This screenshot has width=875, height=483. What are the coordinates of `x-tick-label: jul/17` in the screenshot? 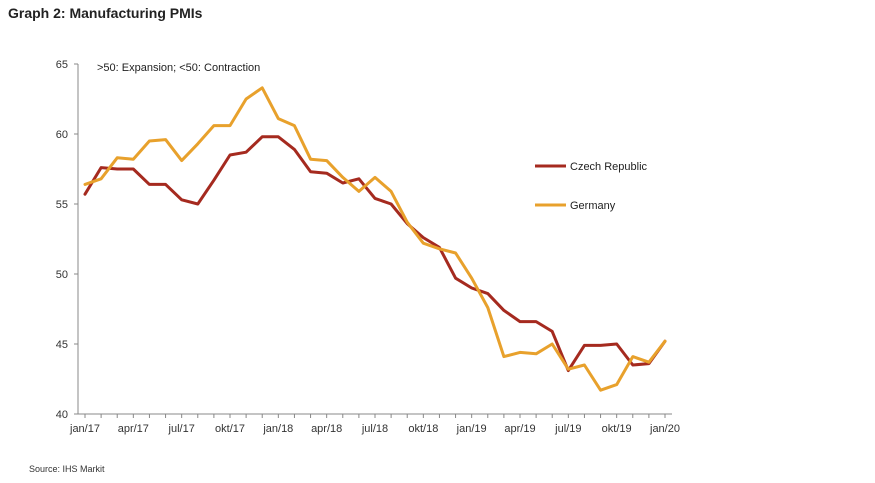 It's located at (181, 429).